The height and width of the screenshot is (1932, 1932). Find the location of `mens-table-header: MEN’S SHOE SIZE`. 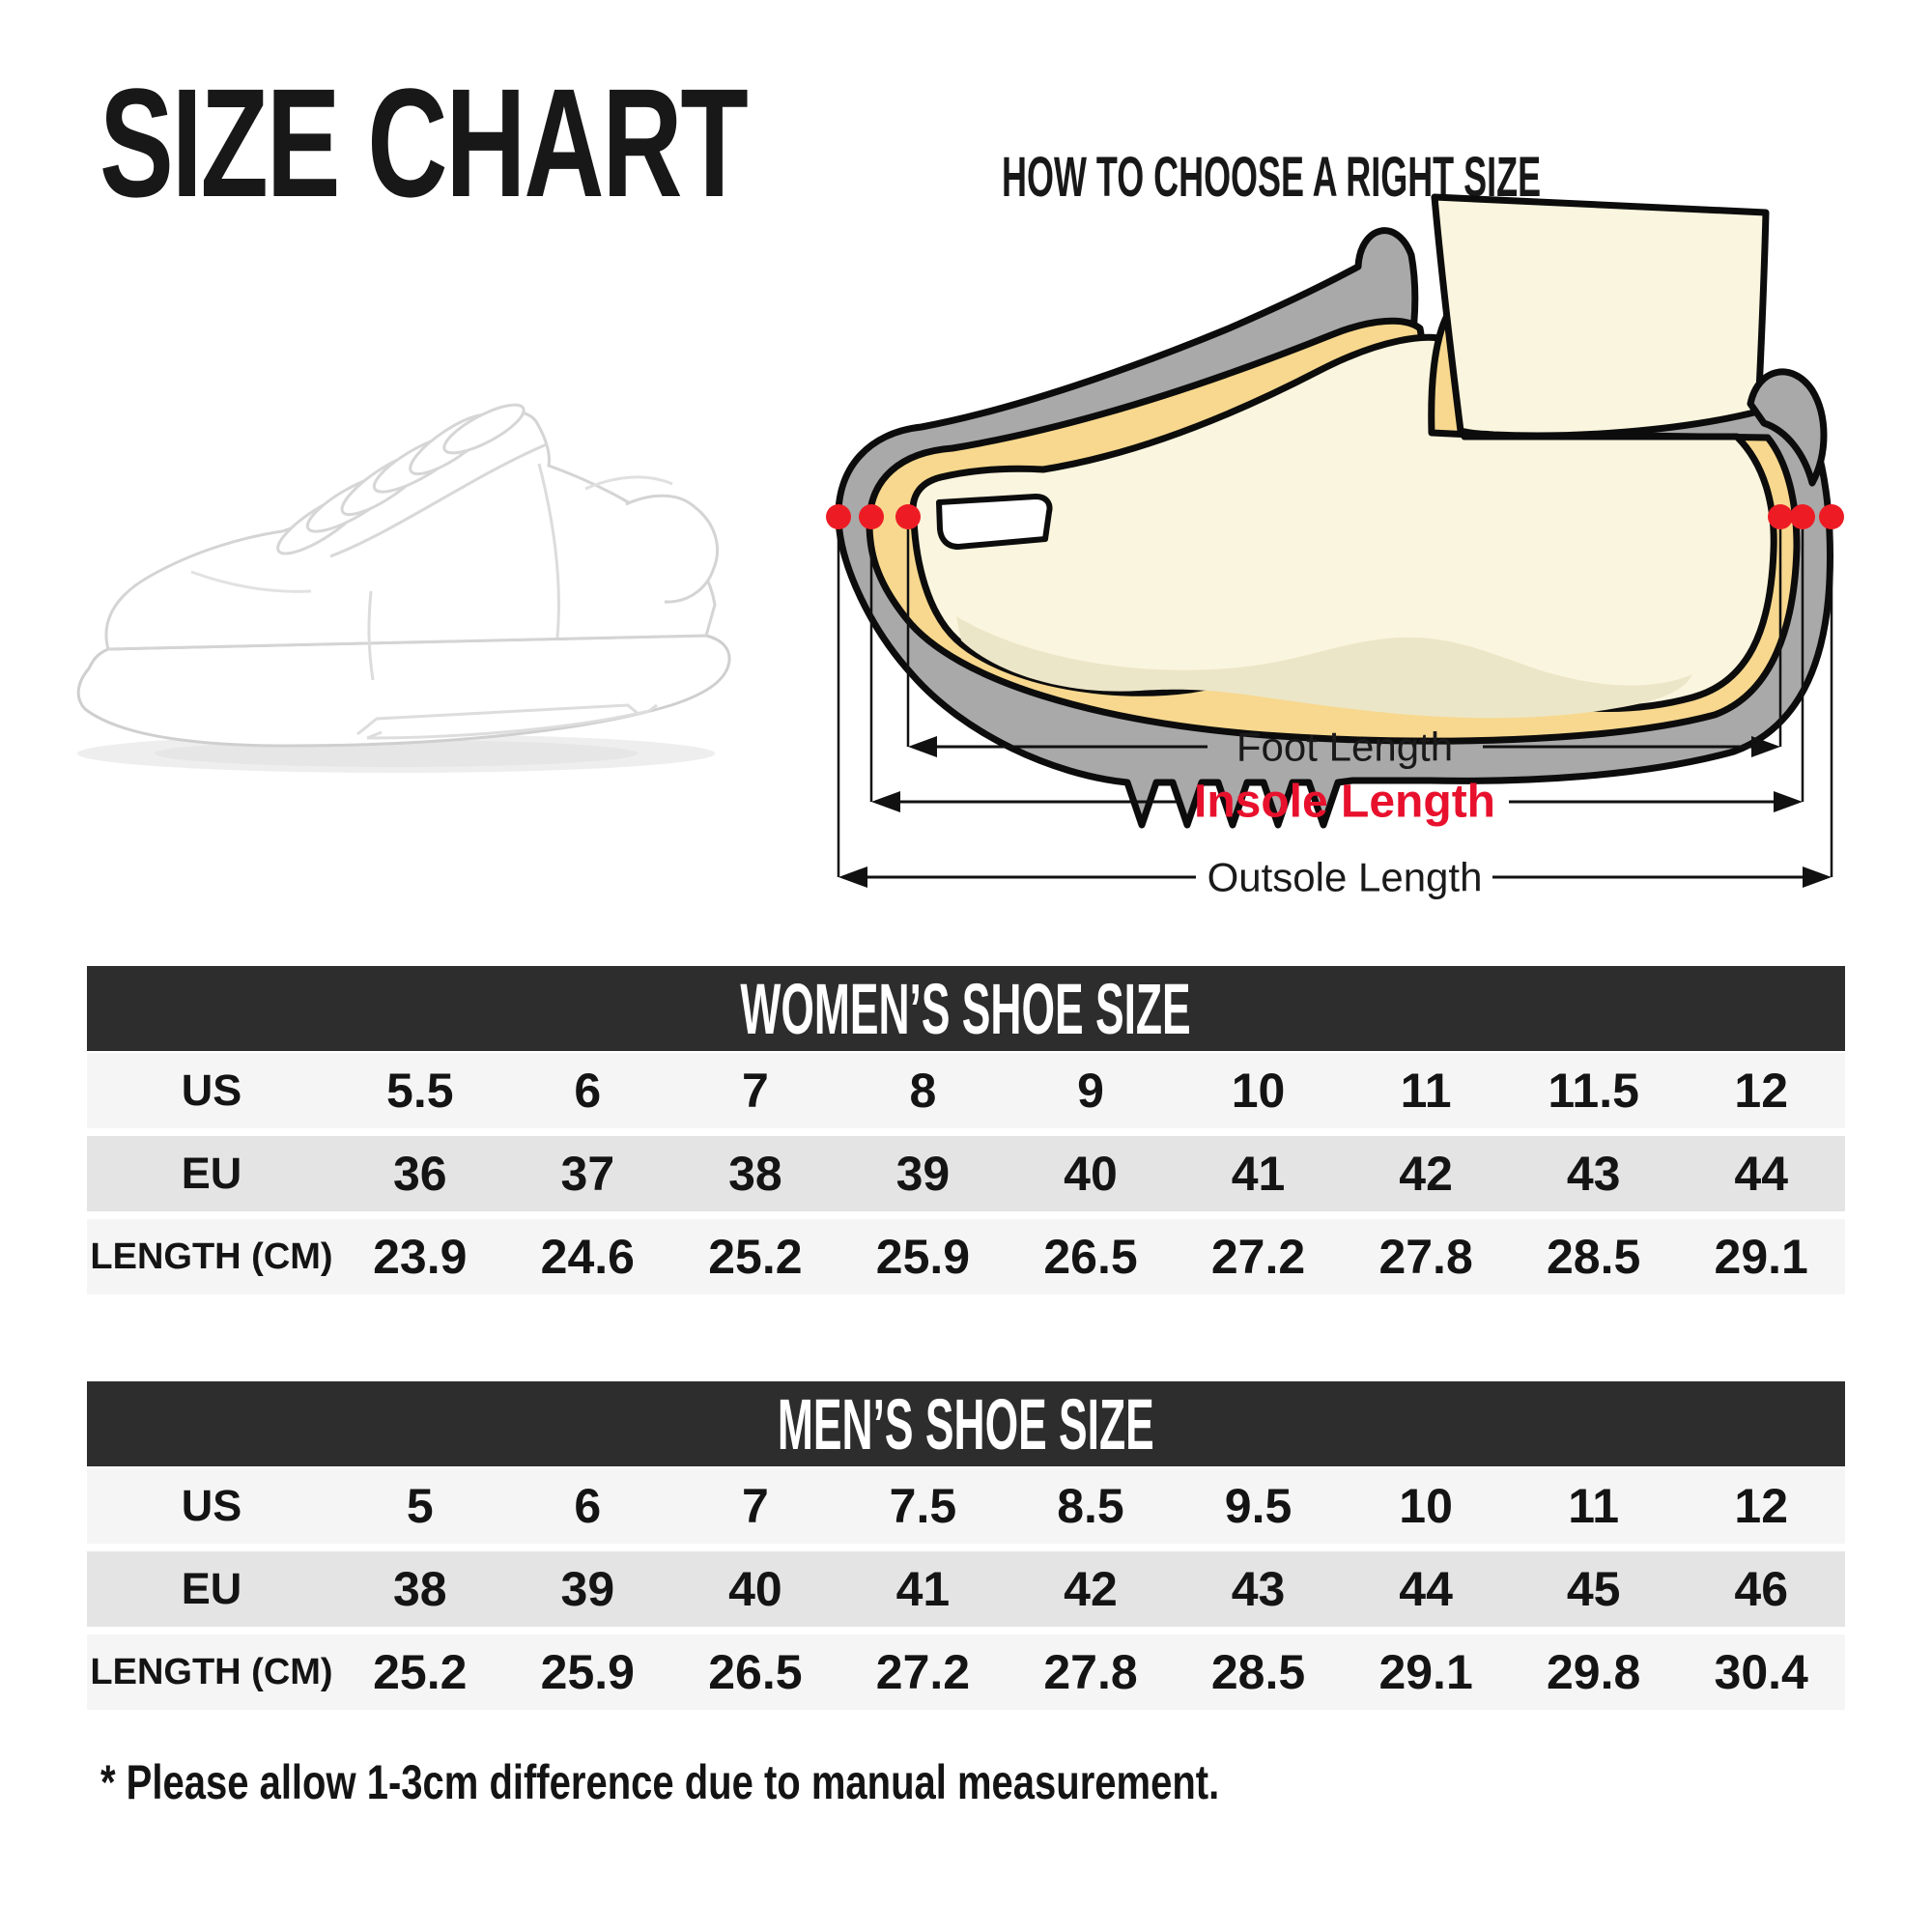

mens-table-header: MEN’S SHOE SIZE is located at coordinates (966, 1423).